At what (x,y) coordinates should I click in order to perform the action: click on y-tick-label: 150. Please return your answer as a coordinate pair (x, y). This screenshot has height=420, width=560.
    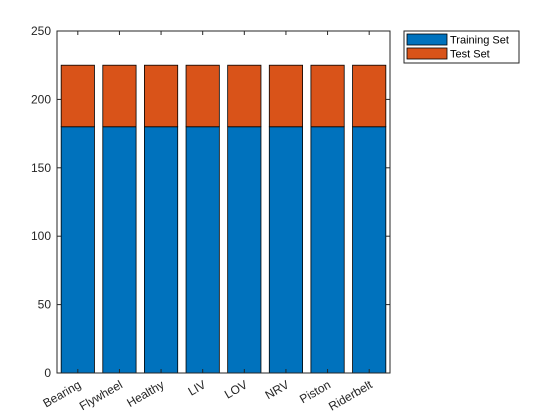
    Looking at the image, I should click on (41, 168).